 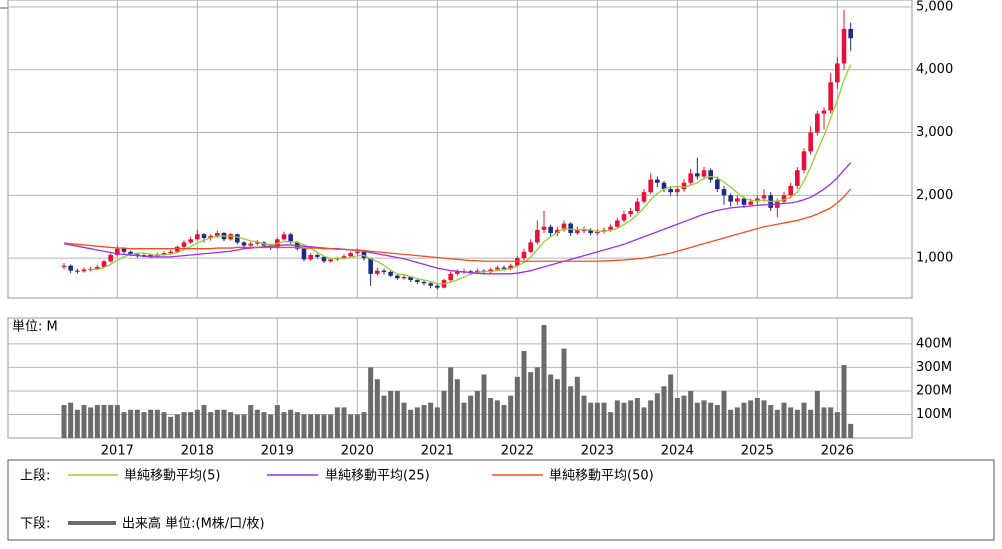 I want to click on x-tick-label: 2021, so click(x=437, y=451).